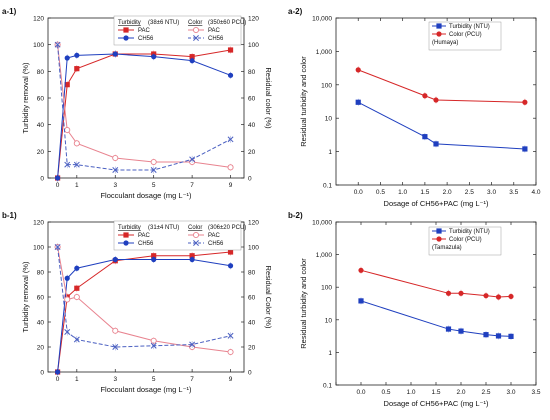 This screenshot has width=550, height=420. What do you see at coordinates (144, 116) in the screenshot?
I see `series-line-turbidity-ch56` at bounding box center [144, 116].